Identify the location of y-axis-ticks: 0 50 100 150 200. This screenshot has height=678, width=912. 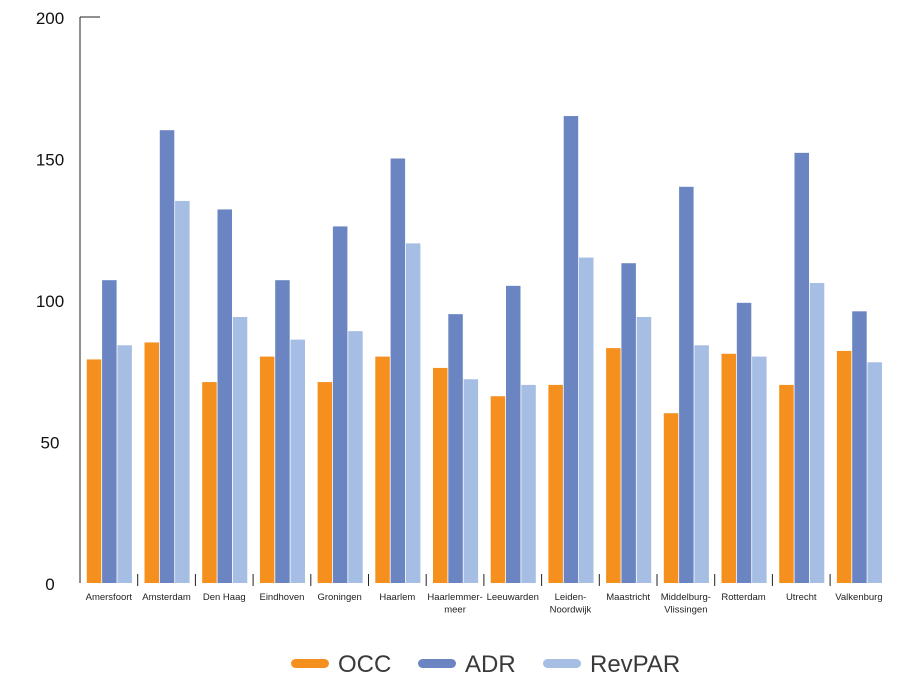
(50, 301).